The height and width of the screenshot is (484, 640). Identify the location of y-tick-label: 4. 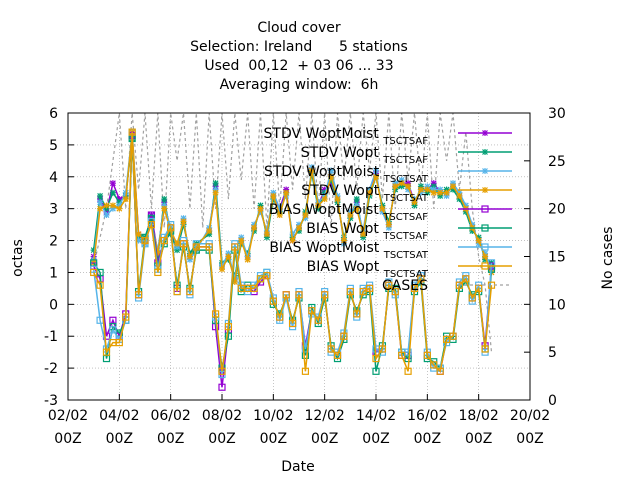
(53, 178).